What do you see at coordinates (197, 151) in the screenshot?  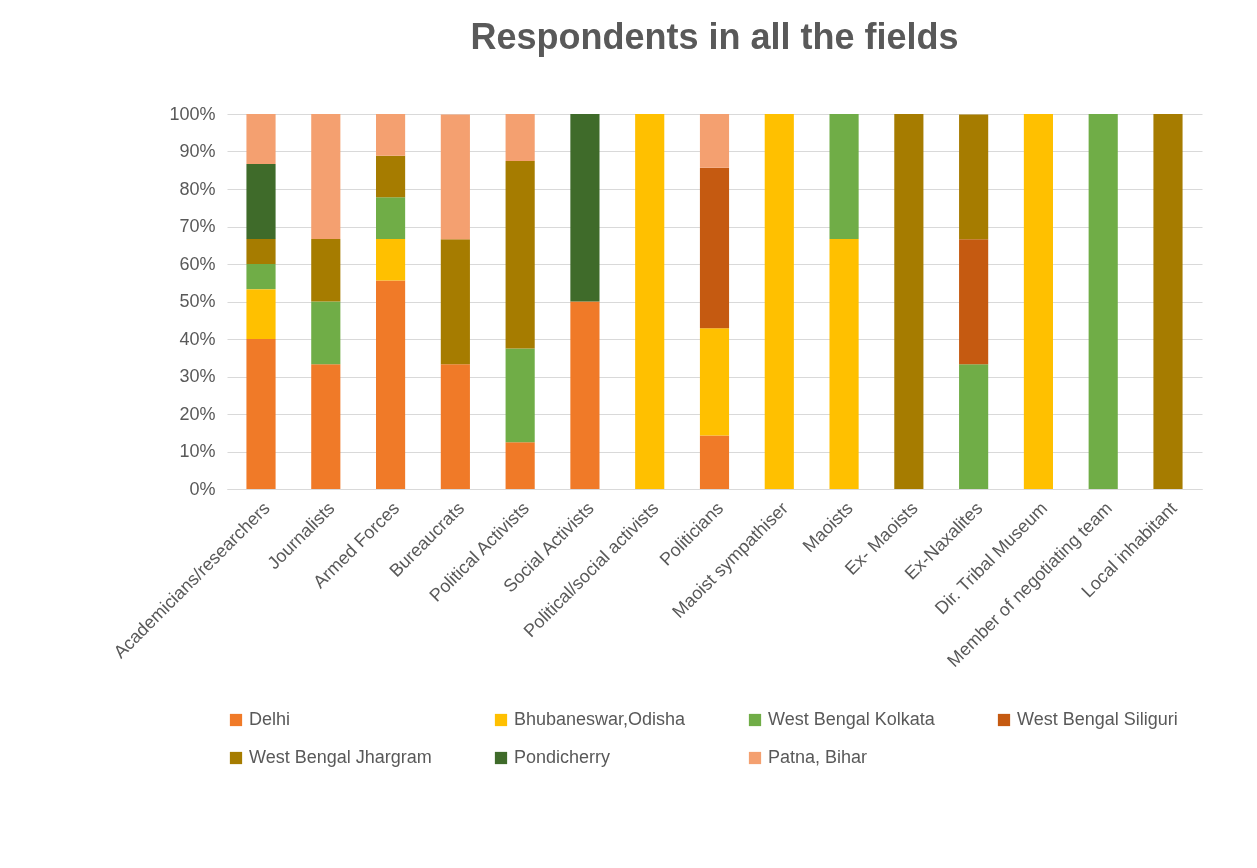 I see `y-tick-label: 90%` at bounding box center [197, 151].